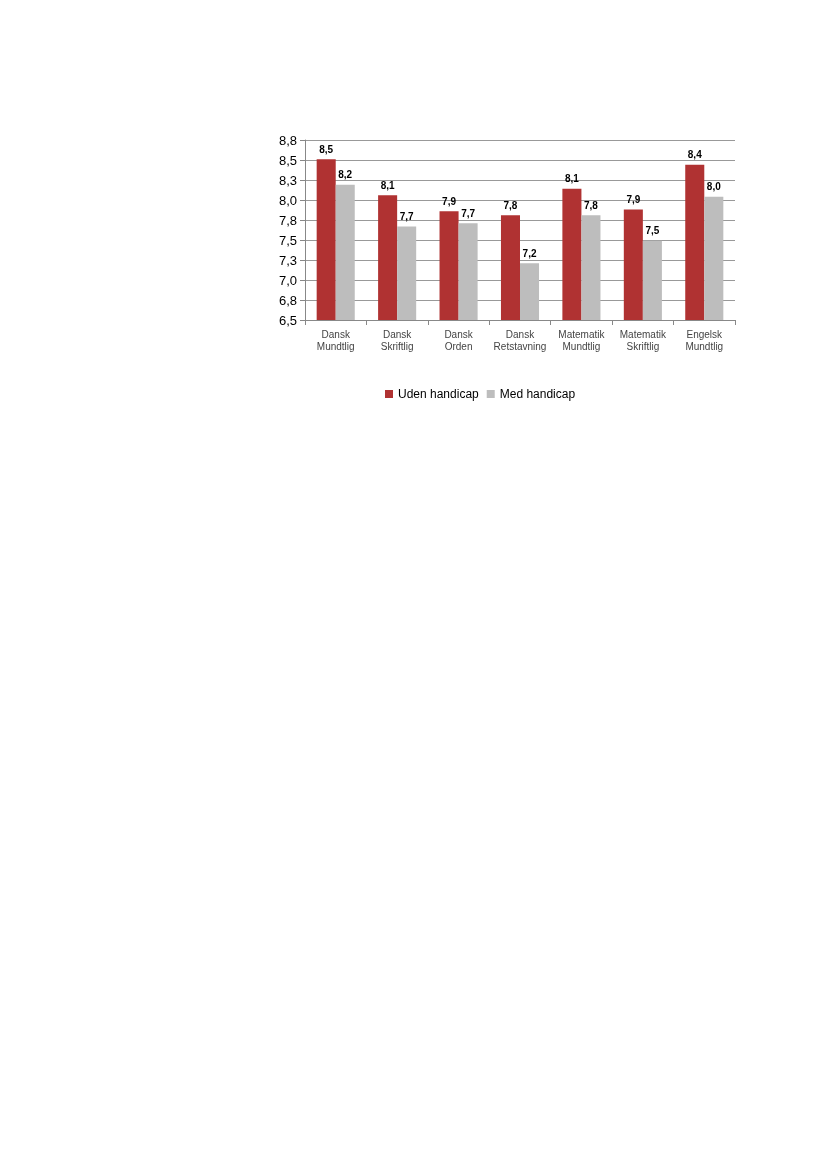 The width and height of the screenshot is (827, 1170). I want to click on y-tick-label: 7,8, so click(287, 220).